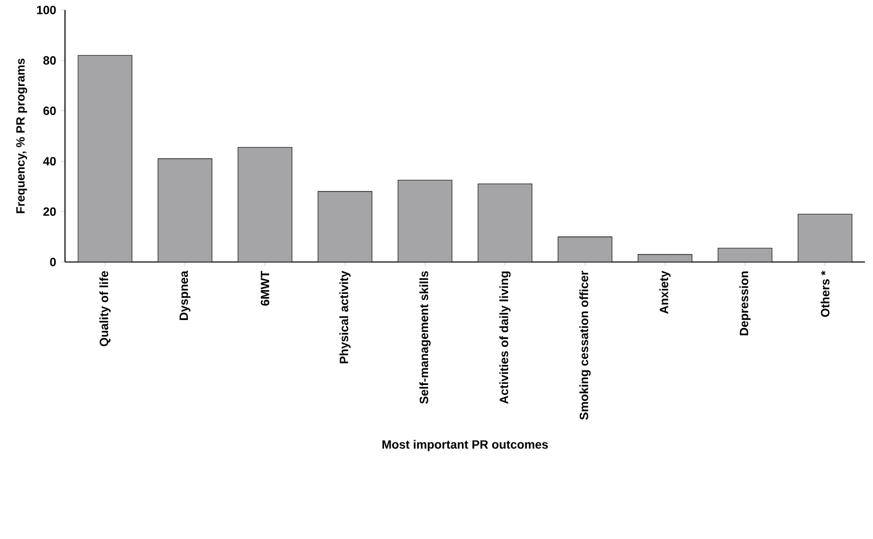  What do you see at coordinates (53, 262) in the screenshot?
I see `y-tick-label: 0` at bounding box center [53, 262].